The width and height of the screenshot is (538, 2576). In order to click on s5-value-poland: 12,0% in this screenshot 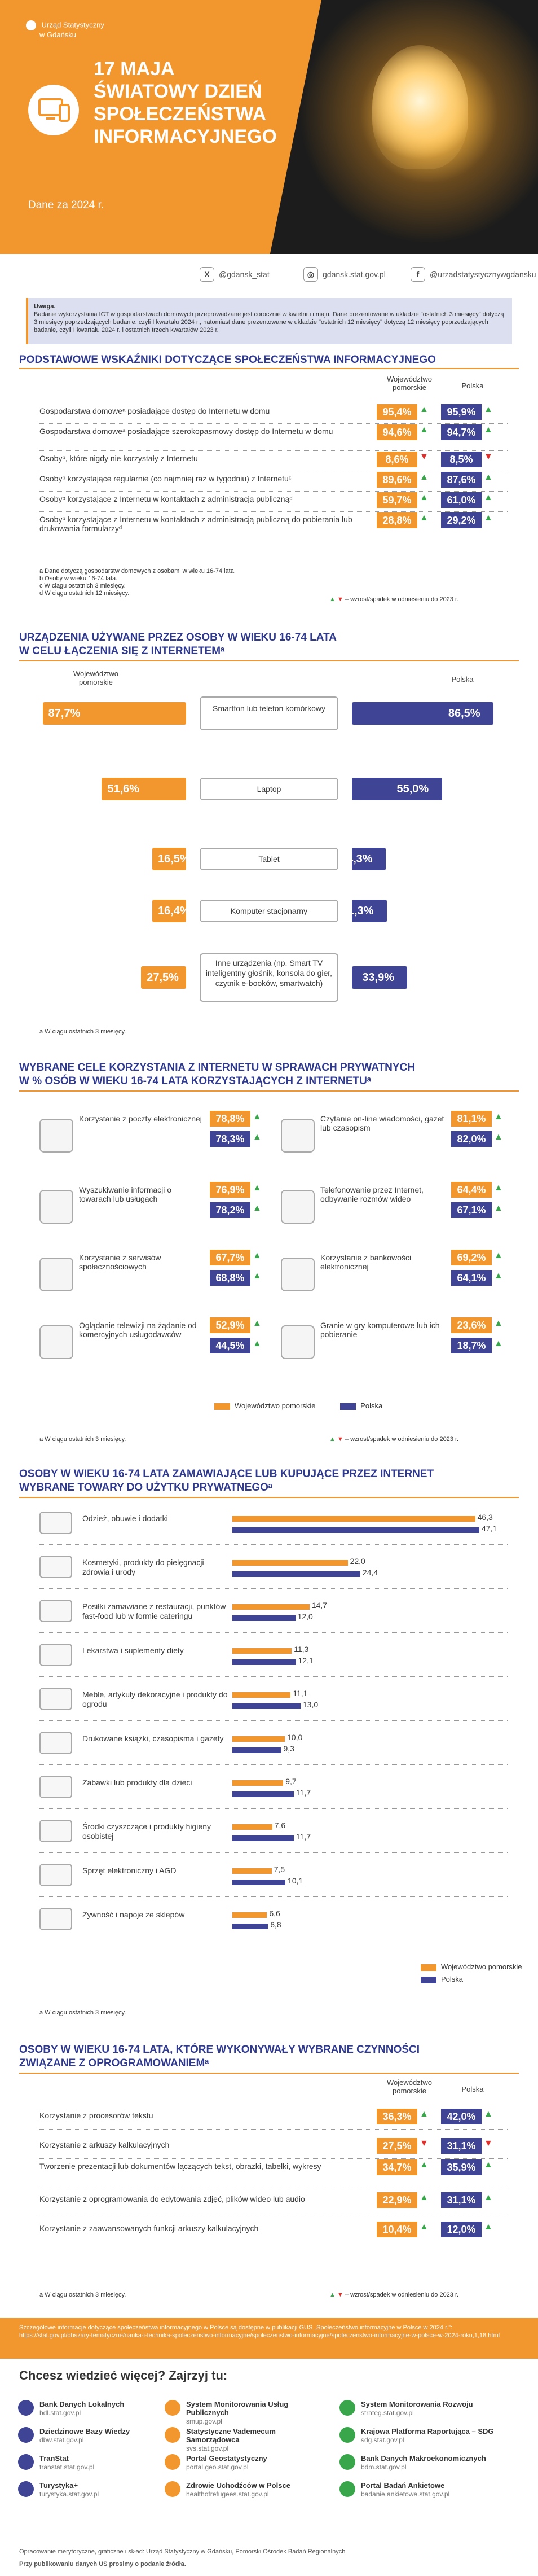, I will do `click(461, 2229)`.